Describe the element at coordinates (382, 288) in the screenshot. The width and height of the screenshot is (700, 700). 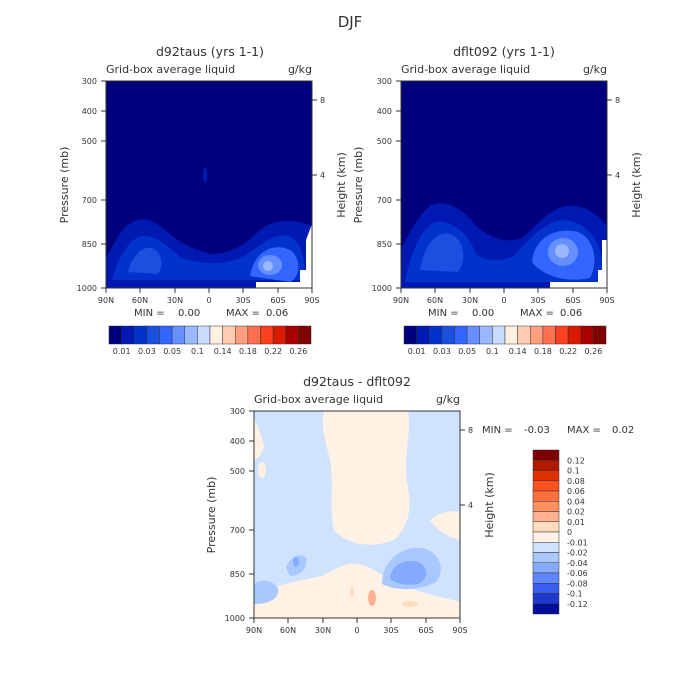
I see `y-tick-label: 1000` at that location.